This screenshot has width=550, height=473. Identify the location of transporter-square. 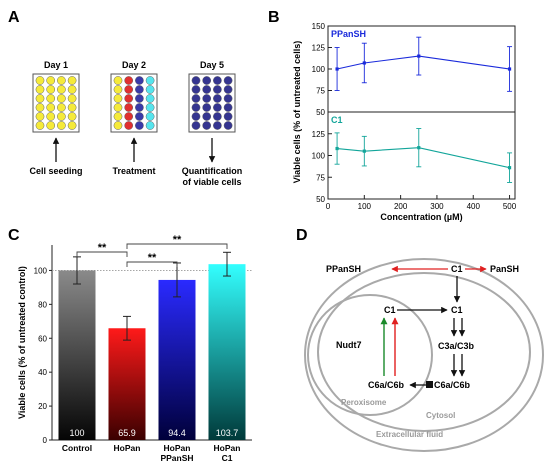
(429, 384).